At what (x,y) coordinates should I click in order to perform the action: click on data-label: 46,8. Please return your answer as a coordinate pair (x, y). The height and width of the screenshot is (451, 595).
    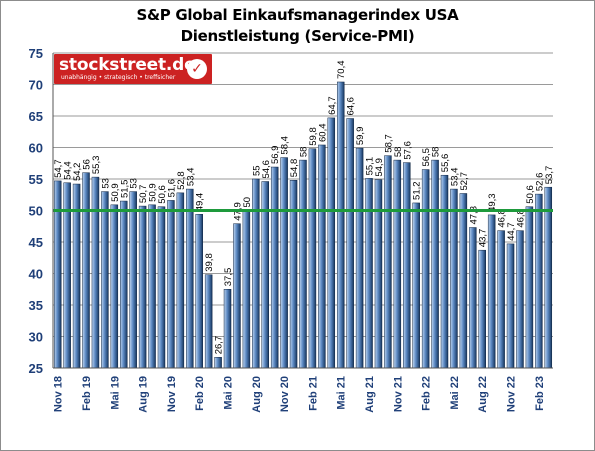
    Looking at the image, I should click on (520, 218).